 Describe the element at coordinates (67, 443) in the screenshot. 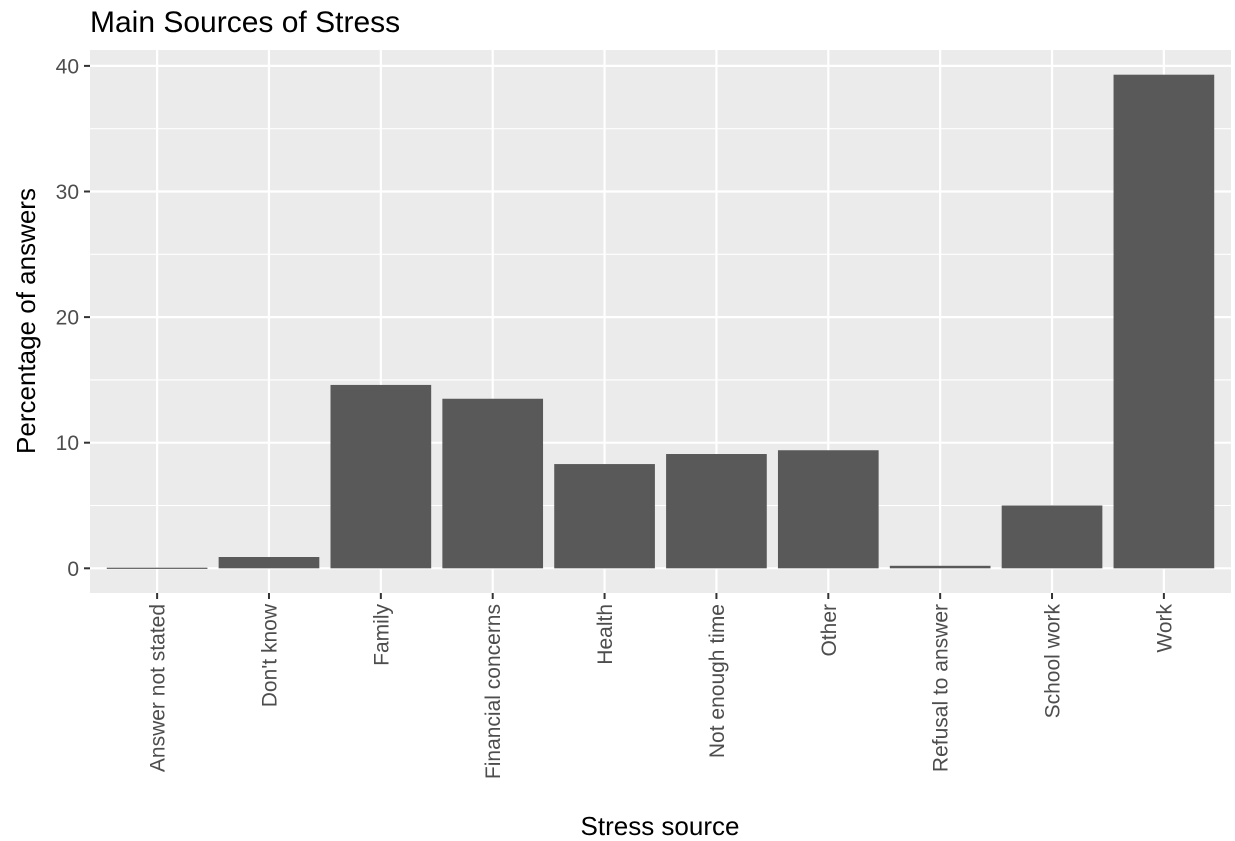

I see `y-tick-label: 10` at that location.